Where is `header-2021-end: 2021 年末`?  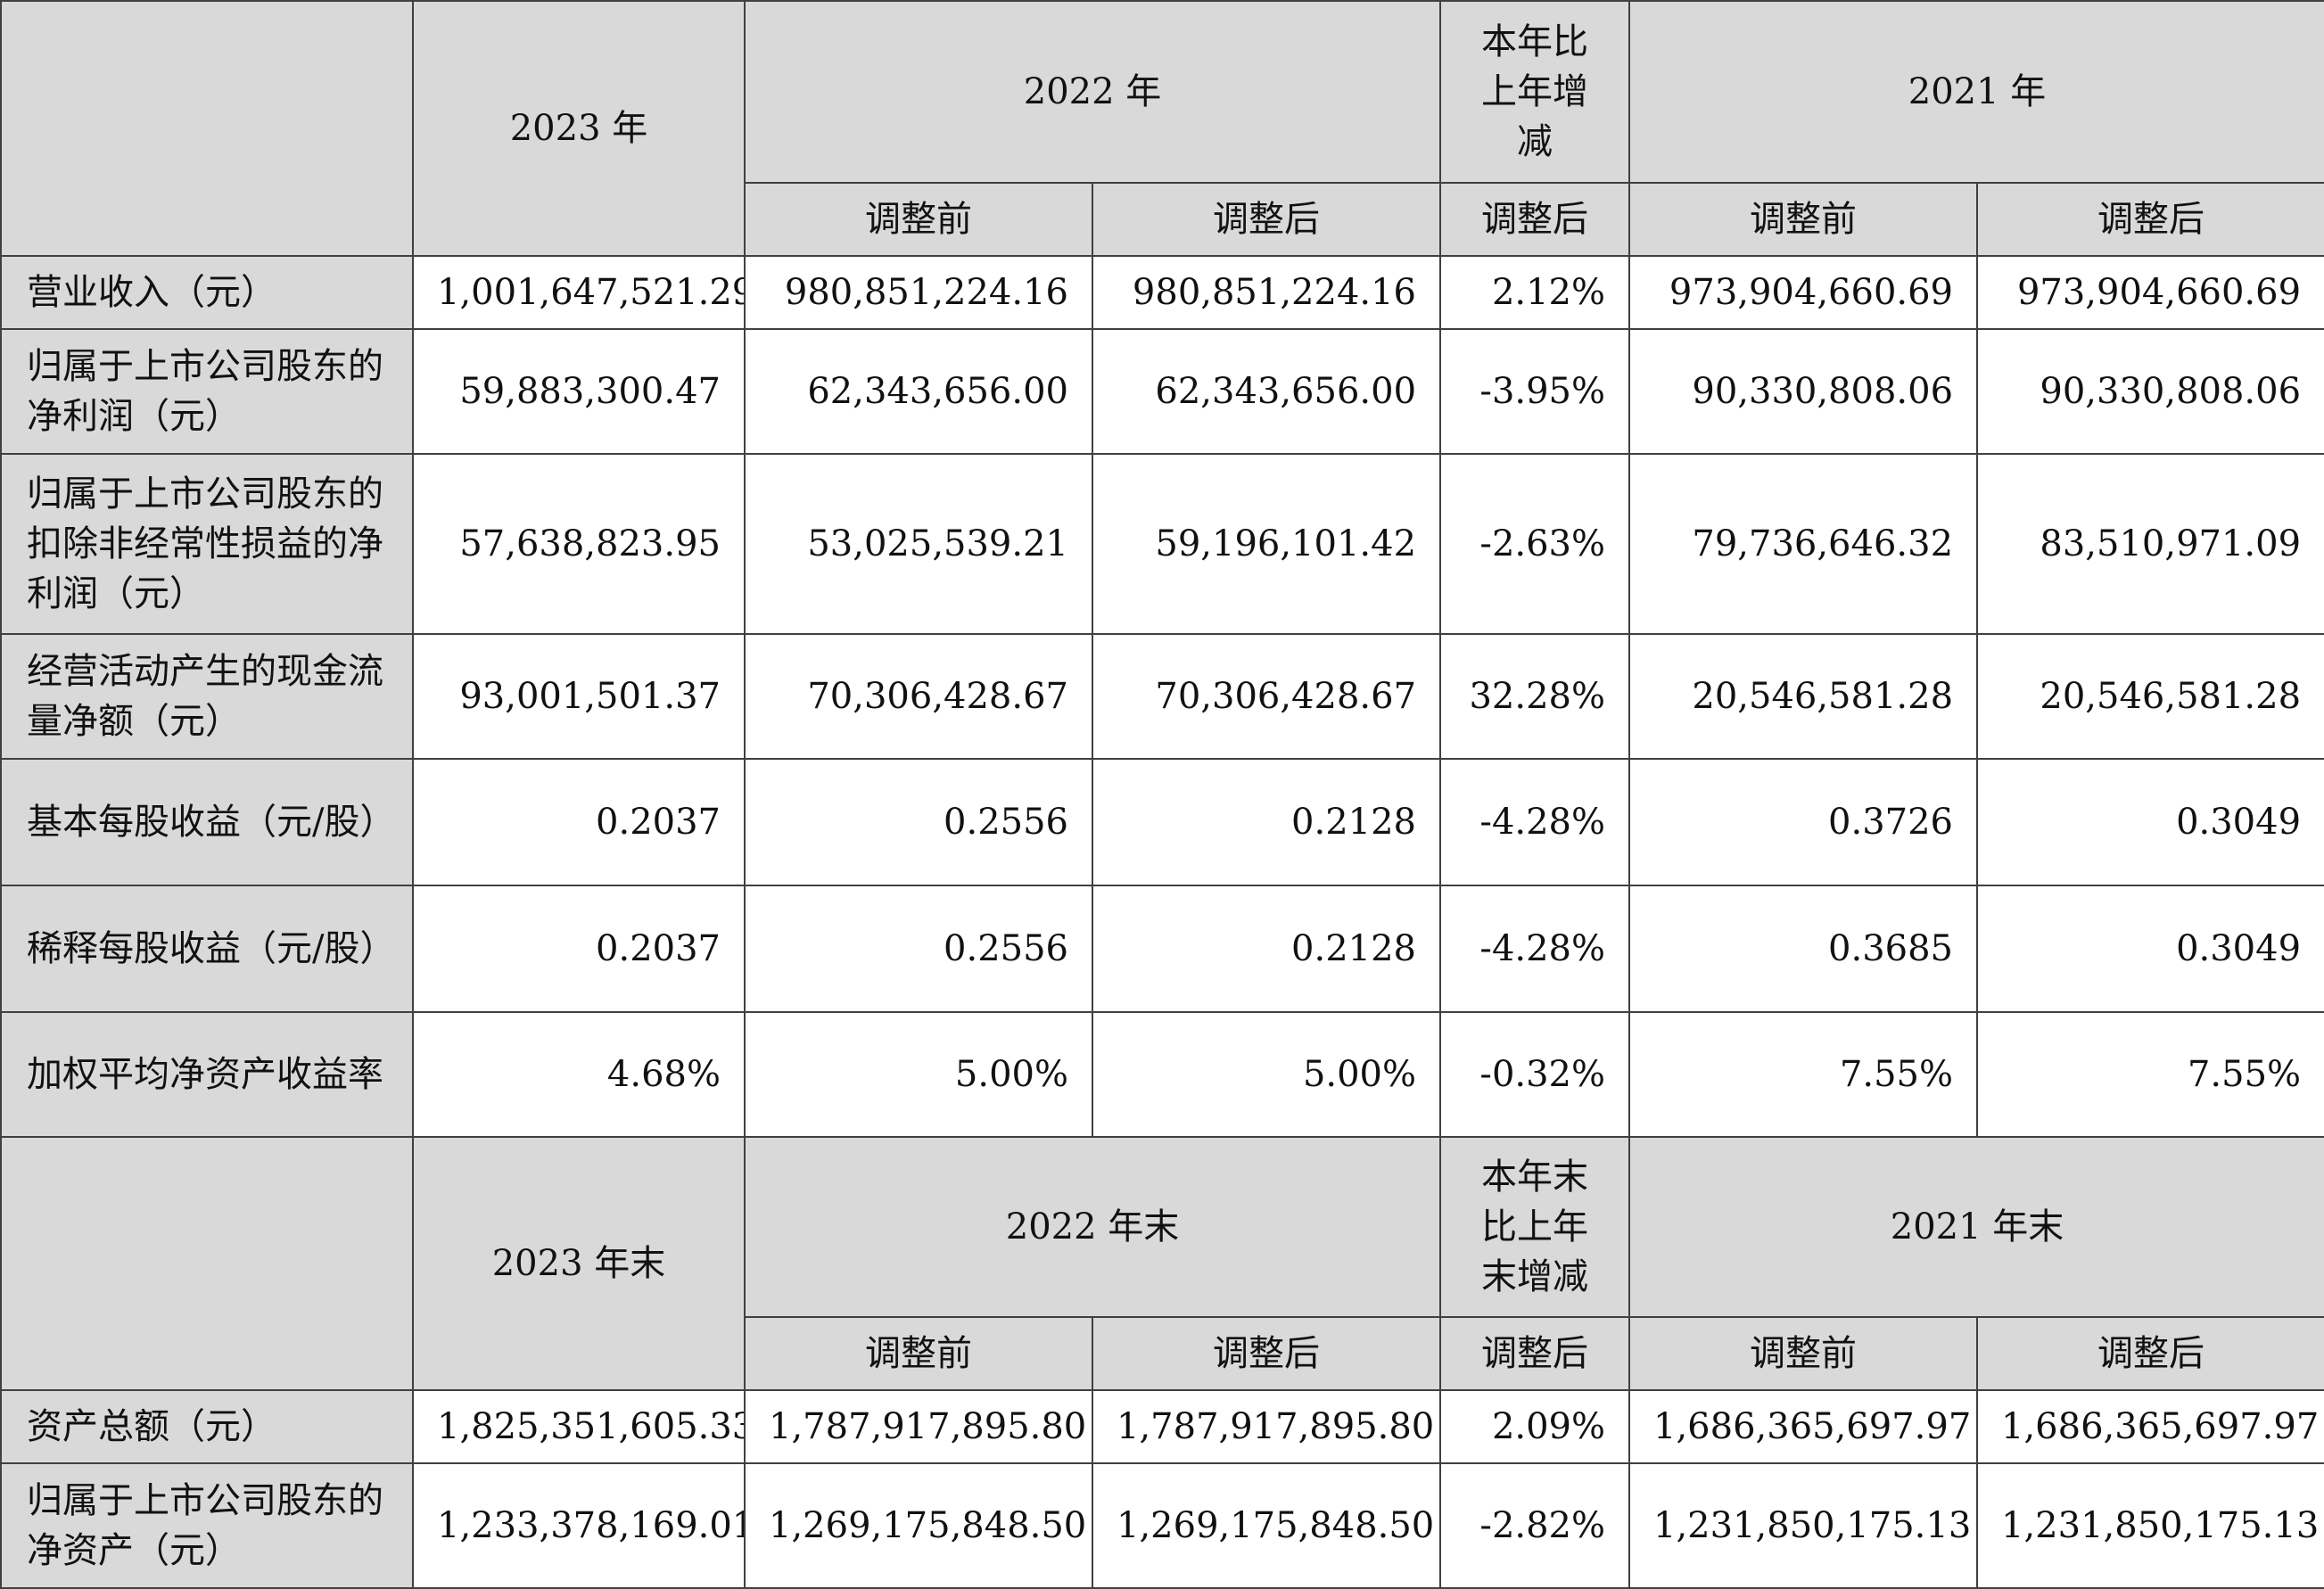 header-2021-end: 2021 年末 is located at coordinates (1976, 1227).